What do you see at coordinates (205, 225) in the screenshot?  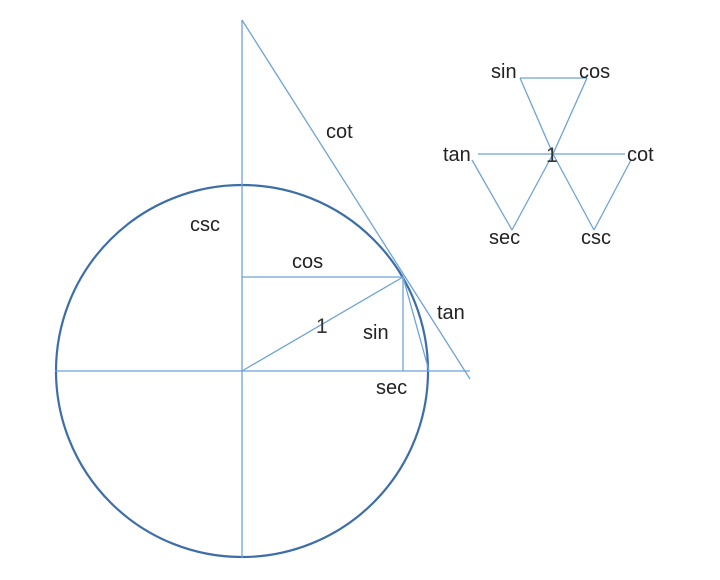 I see `label-csc: csc` at bounding box center [205, 225].